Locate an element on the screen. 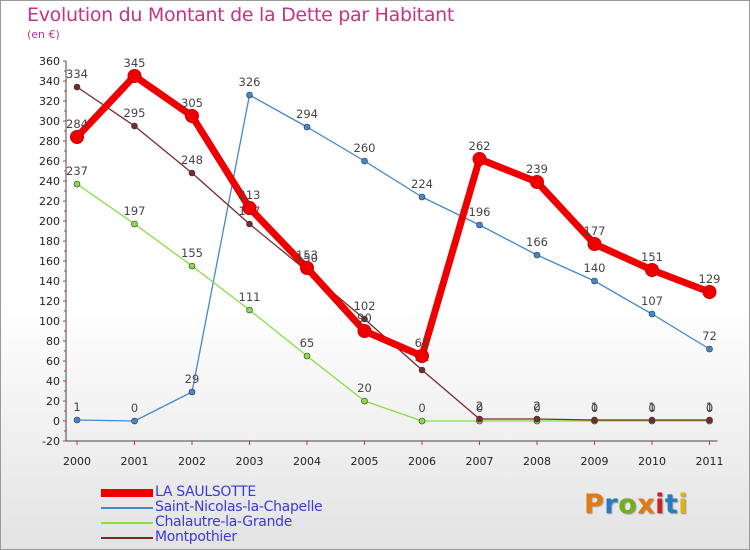  y-tick-label: 80 is located at coordinates (53, 341).